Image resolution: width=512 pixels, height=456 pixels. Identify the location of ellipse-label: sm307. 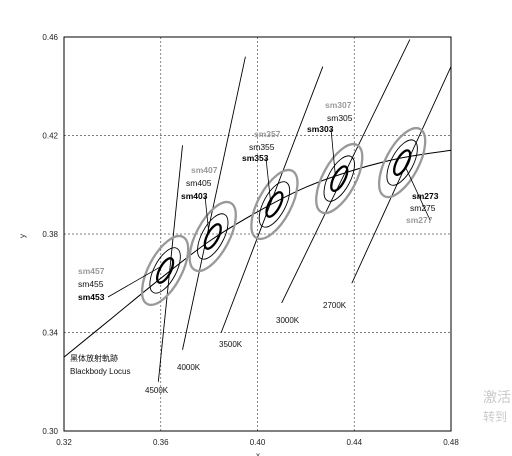
(338, 105).